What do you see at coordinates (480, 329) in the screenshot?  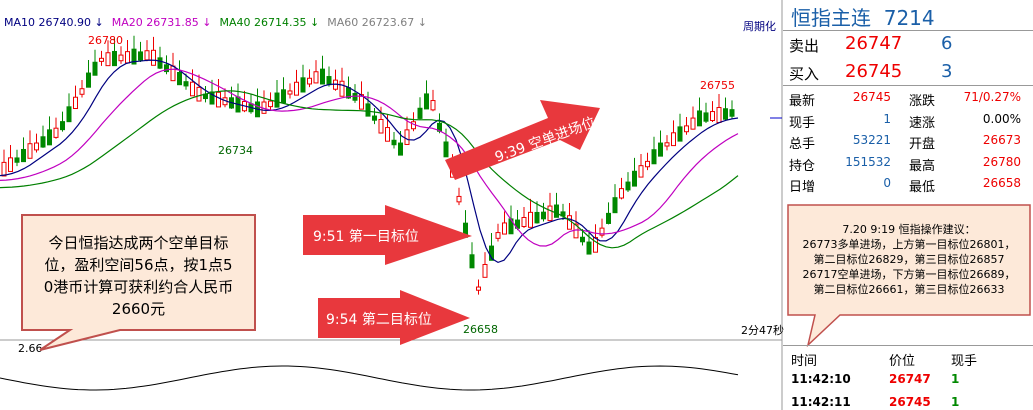 I see `price-label: 26658` at bounding box center [480, 329].